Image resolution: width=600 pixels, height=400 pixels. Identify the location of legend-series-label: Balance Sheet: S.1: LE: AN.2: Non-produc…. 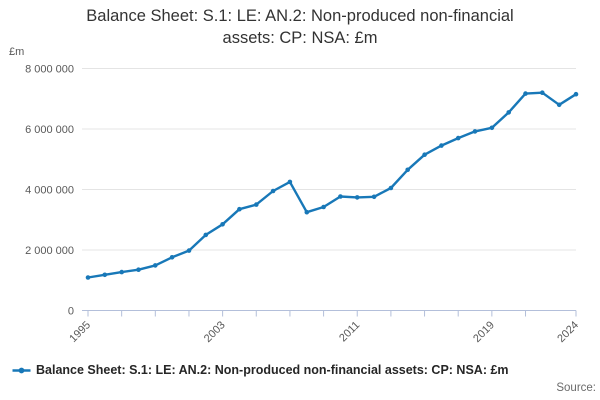
(272, 370).